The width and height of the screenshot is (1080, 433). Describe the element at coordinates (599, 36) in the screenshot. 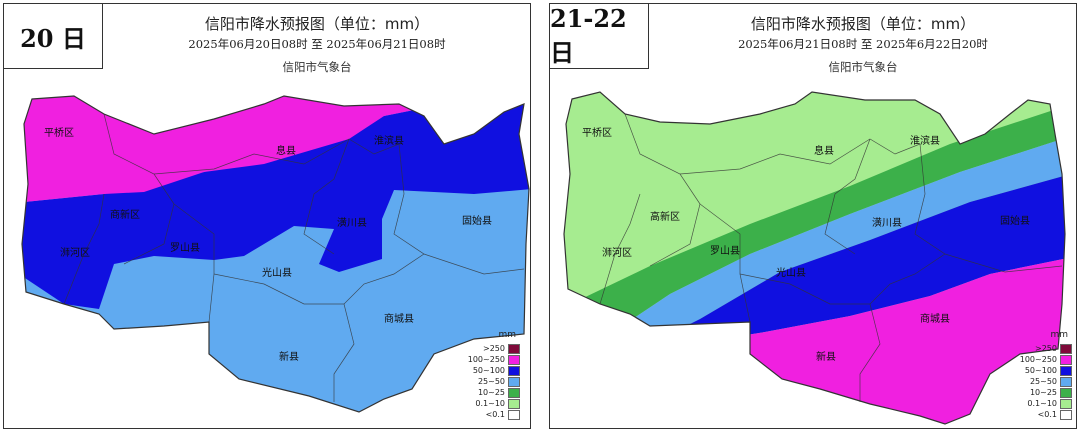

I see `day-label: 21-22 日` at that location.